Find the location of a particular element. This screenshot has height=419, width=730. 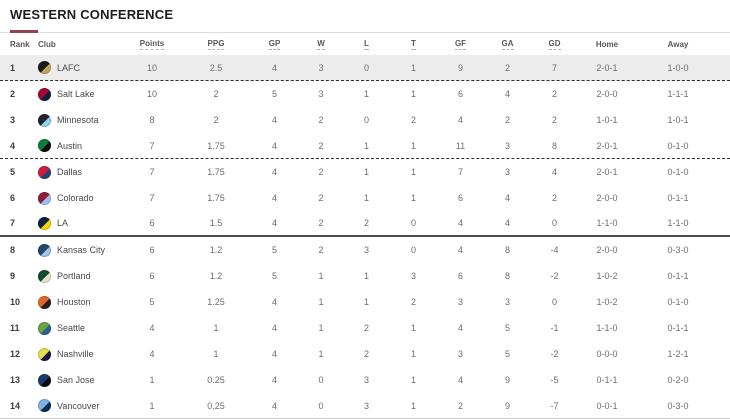

club-cell: Dallas is located at coordinates (80, 172).